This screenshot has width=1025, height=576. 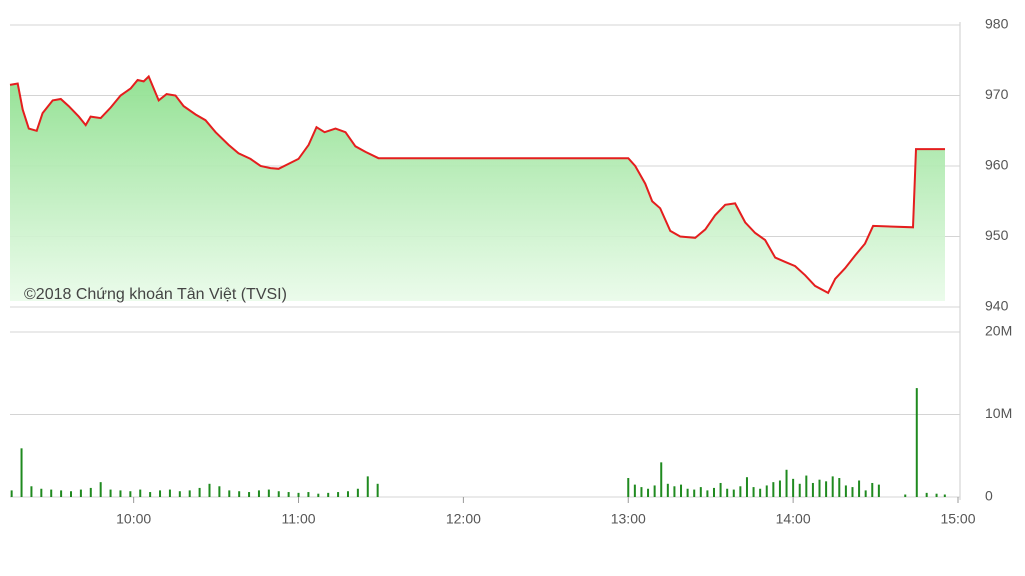 I want to click on annotation: ©2018 Chứng khoán Tân Việt (TVSI), so click(x=155, y=294).